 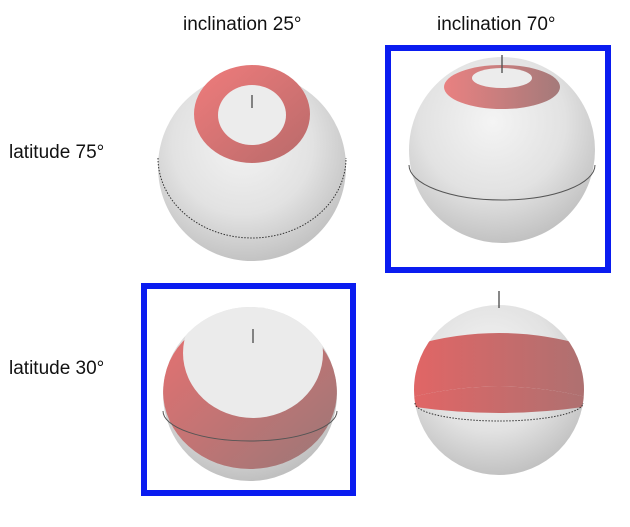 What do you see at coordinates (496, 24) in the screenshot?
I see `column-label-inclination-70: inclination 70°` at bounding box center [496, 24].